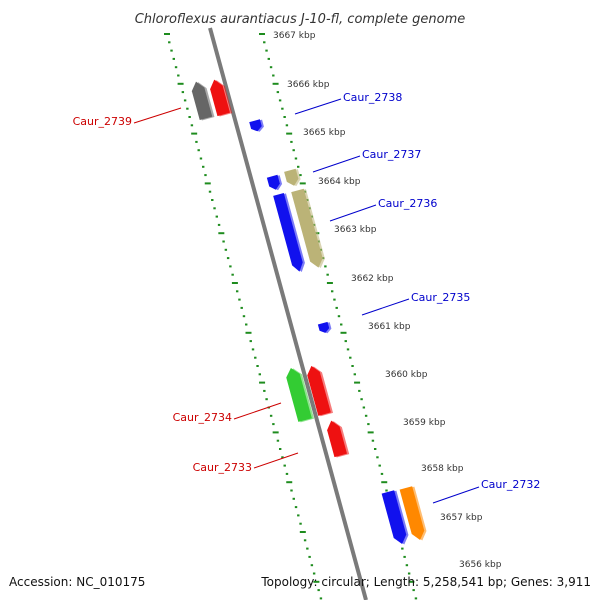 The height and width of the screenshot is (600, 600). What do you see at coordinates (202, 100) in the screenshot?
I see `gene-g1` at bounding box center [202, 100].